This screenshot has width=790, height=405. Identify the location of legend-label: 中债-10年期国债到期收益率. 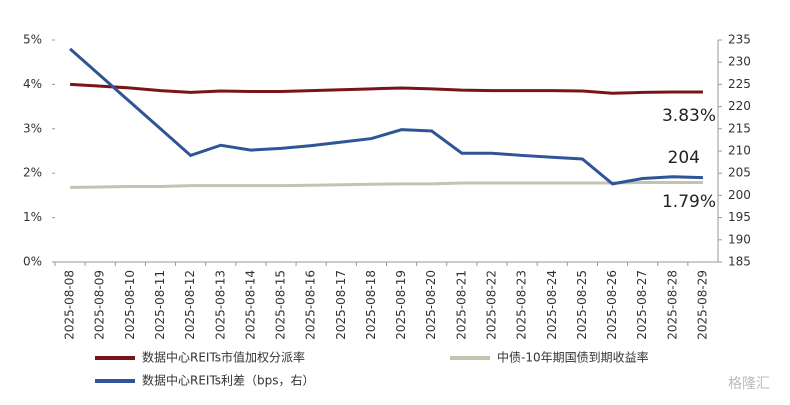
(573, 357).